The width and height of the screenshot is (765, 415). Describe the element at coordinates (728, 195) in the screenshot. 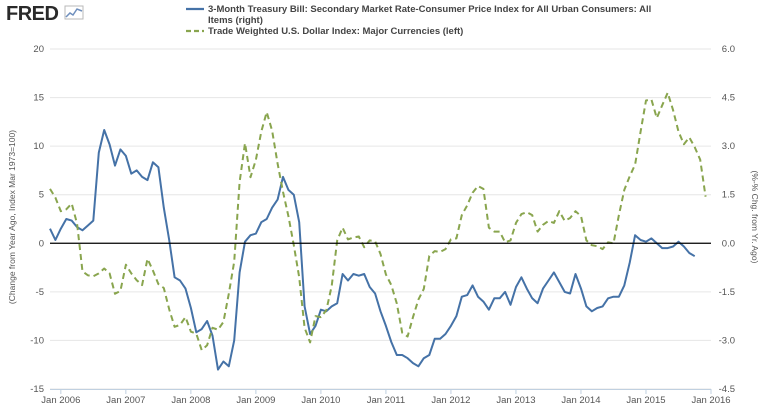

I see `right-tick-label: 1.5` at that location.